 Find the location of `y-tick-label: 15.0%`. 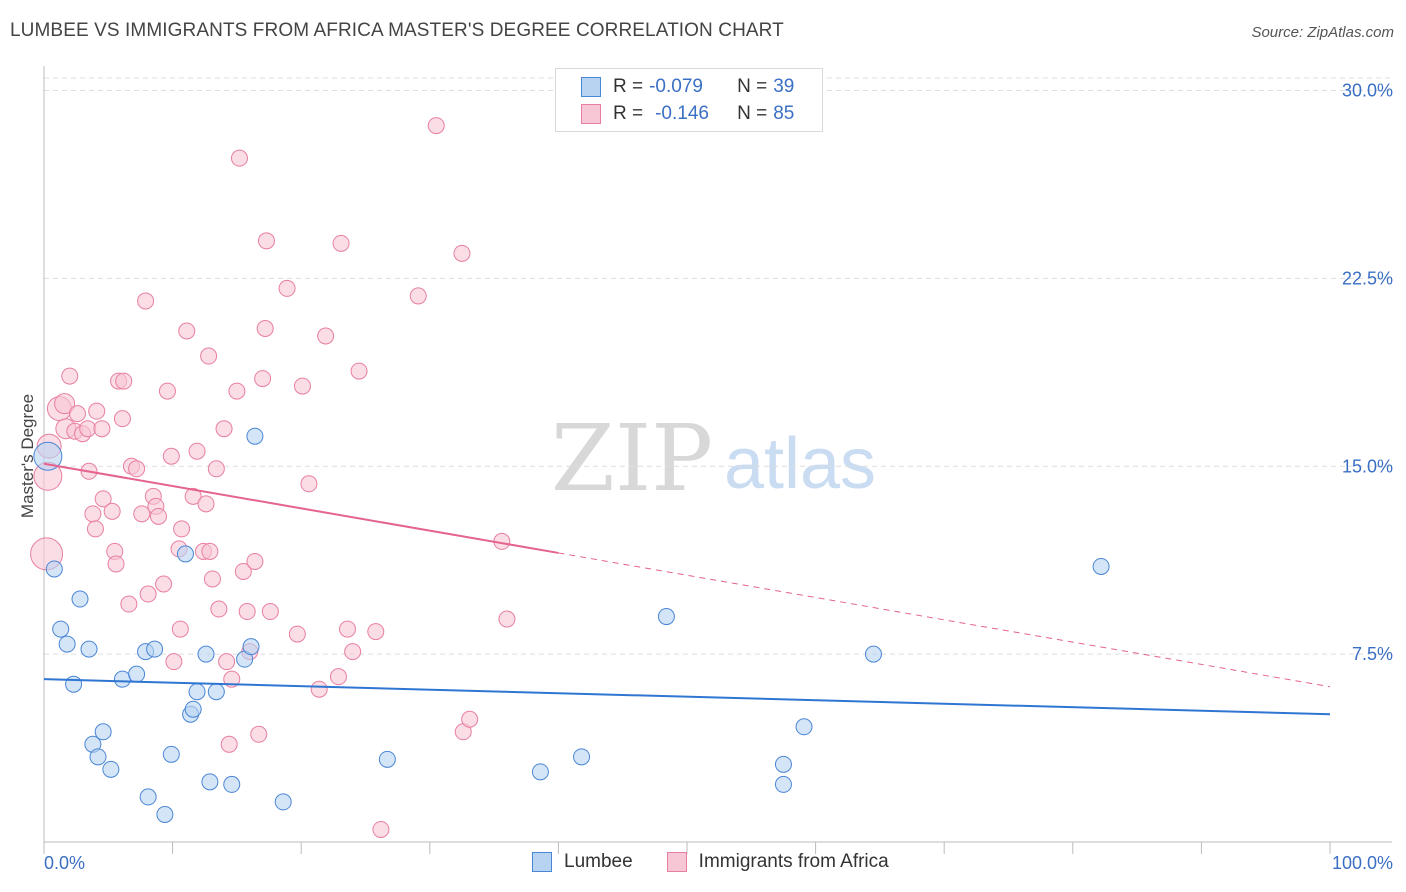

y-tick-label: 15.0% is located at coordinates (1367, 466).